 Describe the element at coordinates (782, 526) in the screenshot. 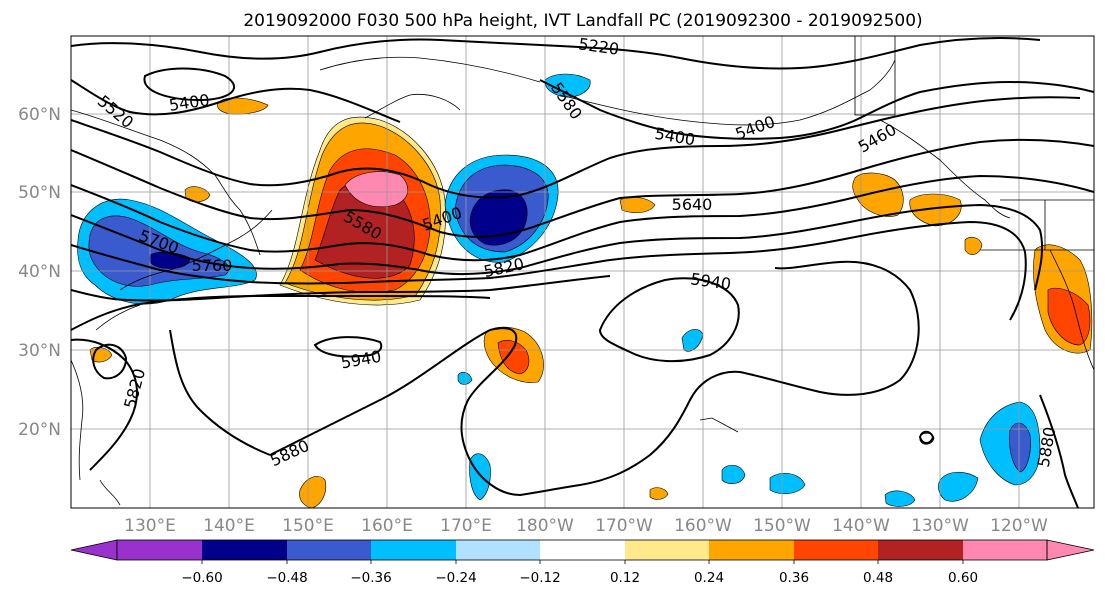

I see `lon-label: 150°W` at that location.